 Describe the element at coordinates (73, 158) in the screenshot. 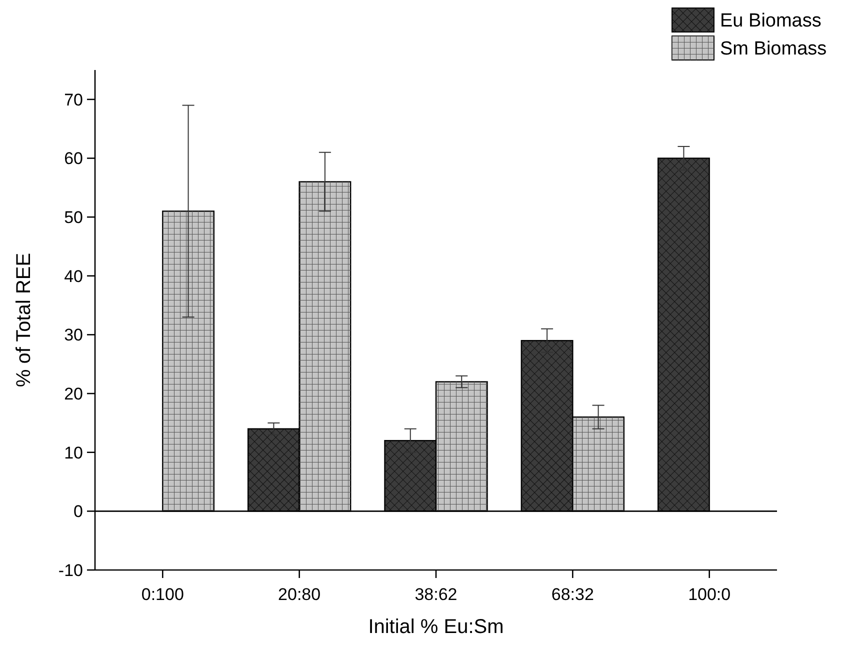

I see `y-tick-label: 60` at that location.